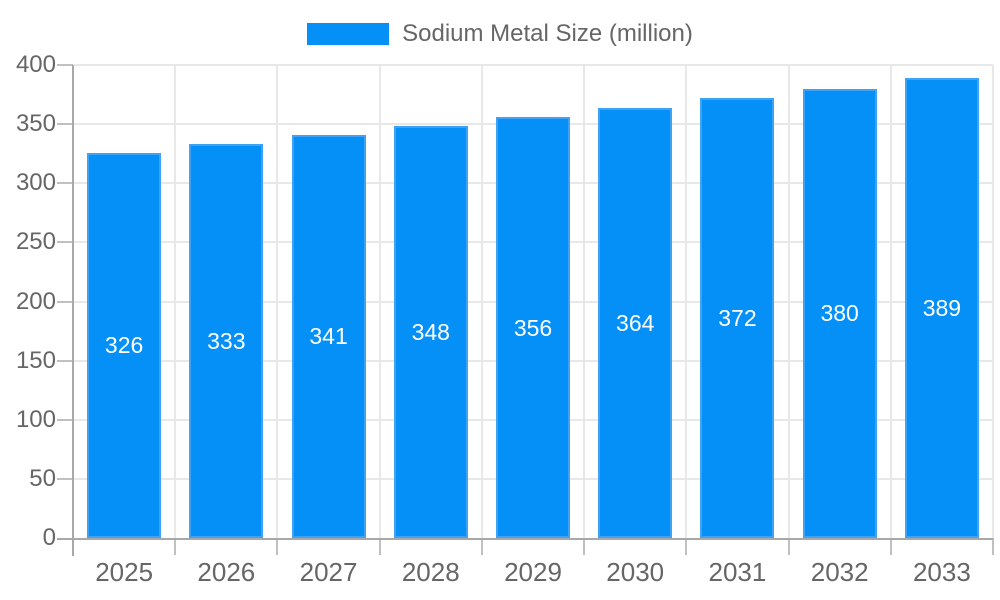  I want to click on y-tick-label: 50, so click(42, 478).